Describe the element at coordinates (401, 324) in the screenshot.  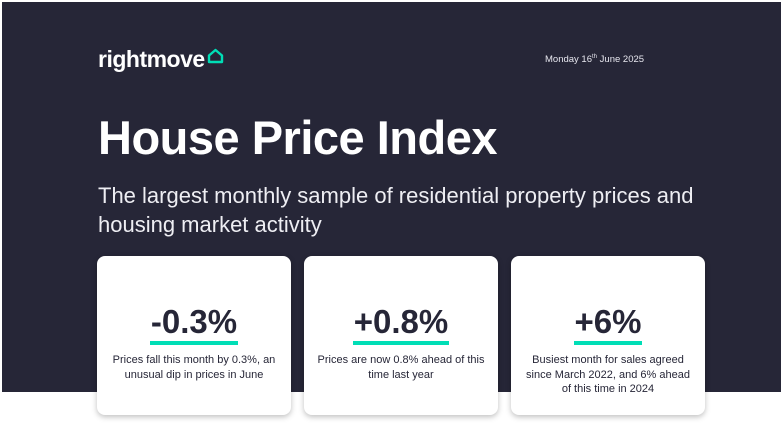
I see `stat-value: +0.8%` at that location.